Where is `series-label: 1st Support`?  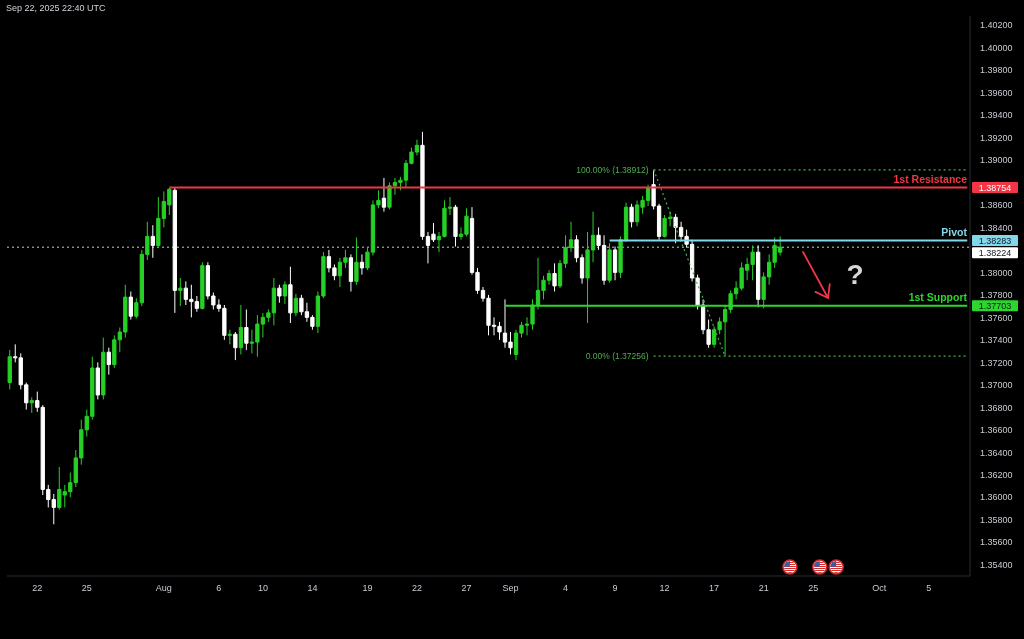 series-label: 1st Support is located at coordinates (938, 296).